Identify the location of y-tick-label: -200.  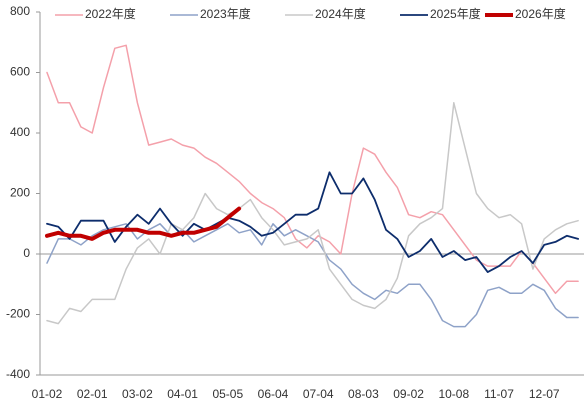
(18, 314).